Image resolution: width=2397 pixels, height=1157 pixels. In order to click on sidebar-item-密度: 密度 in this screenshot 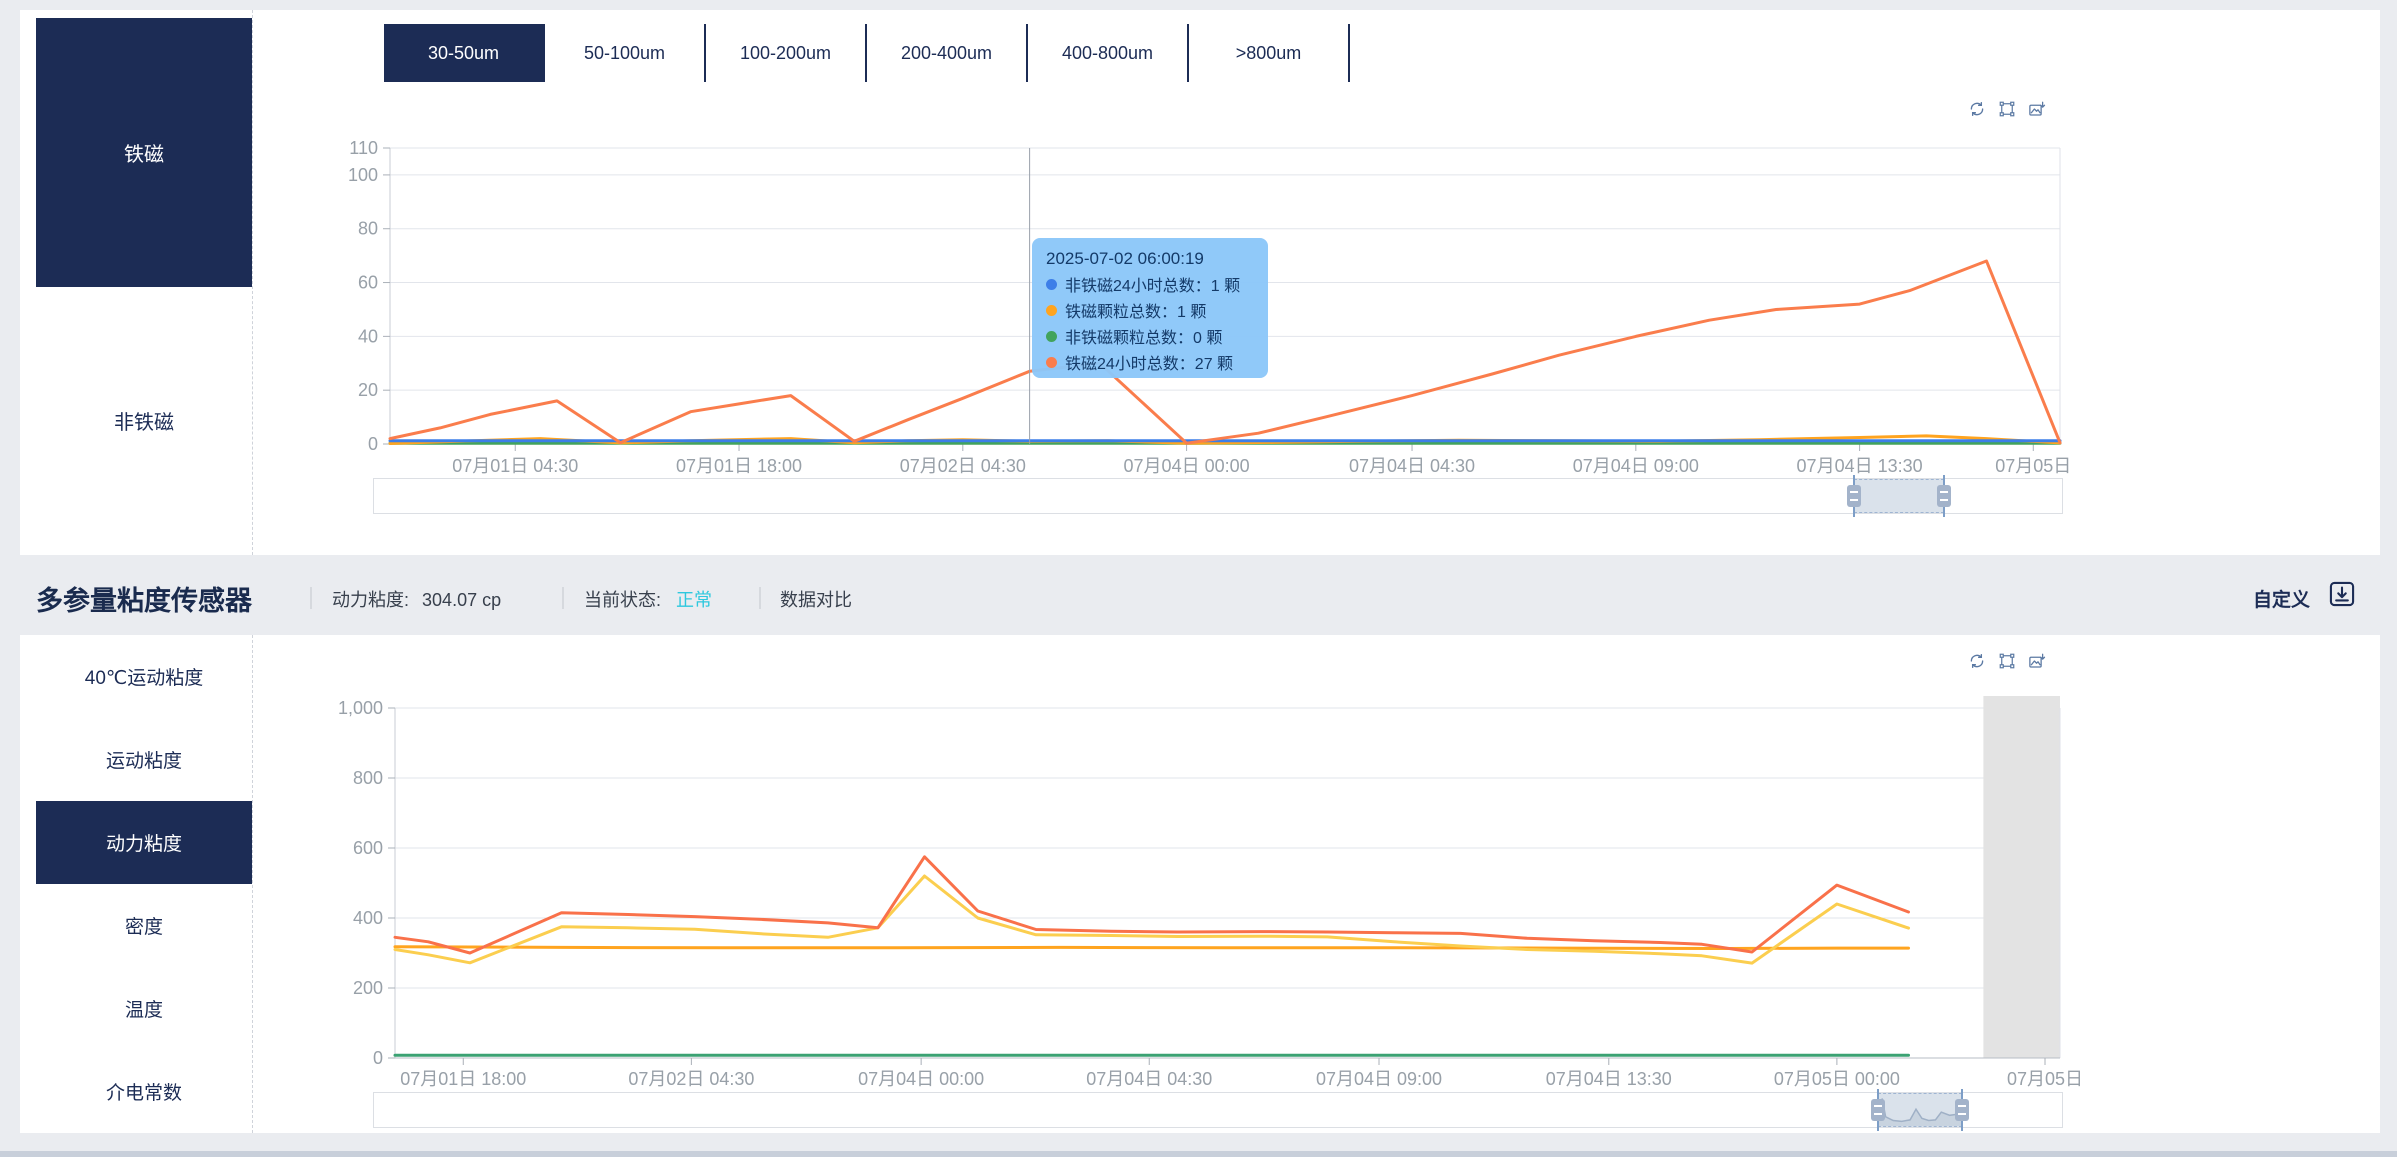, I will do `click(143, 927)`.